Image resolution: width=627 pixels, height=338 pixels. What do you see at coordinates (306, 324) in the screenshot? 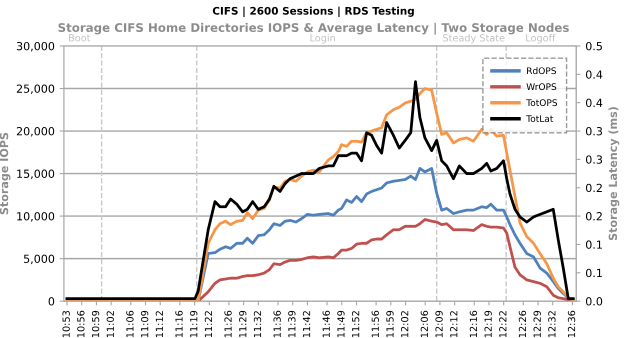
I see `x-tick-label: 11:42` at bounding box center [306, 324].